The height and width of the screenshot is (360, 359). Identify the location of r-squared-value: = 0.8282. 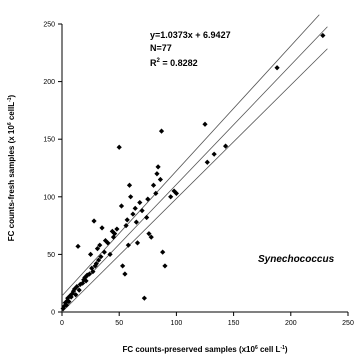
(179, 63).